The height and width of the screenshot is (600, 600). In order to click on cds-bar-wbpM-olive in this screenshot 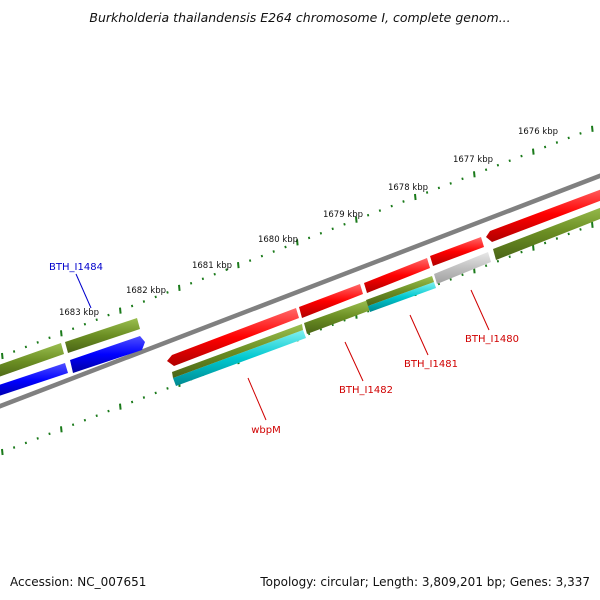, I will do `click(237, 351)`.